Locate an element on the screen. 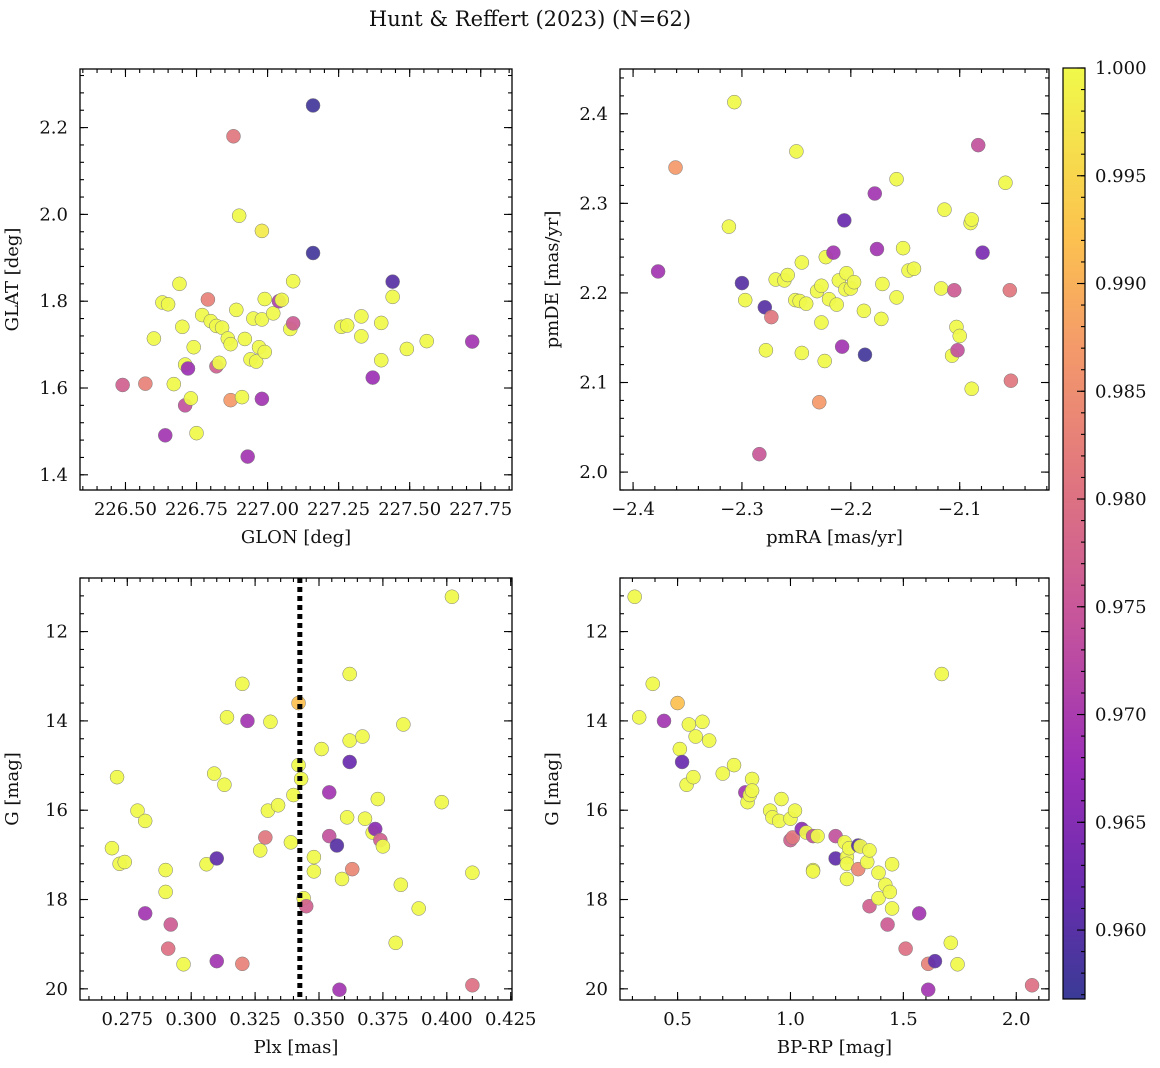  colorbar-gradient is located at coordinates (1074, 533).